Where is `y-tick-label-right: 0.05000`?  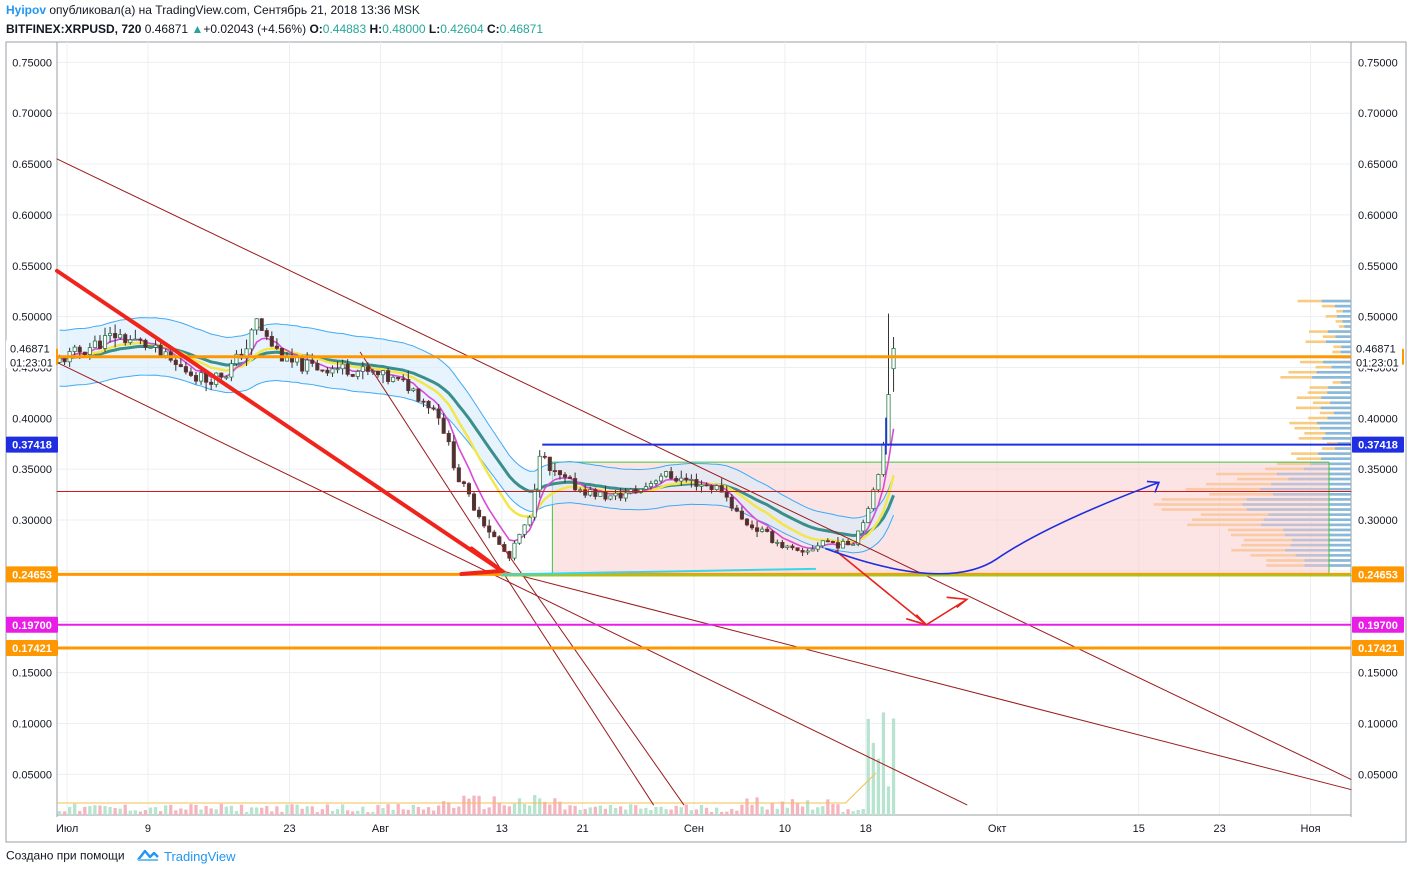 y-tick-label-right: 0.05000 is located at coordinates (1378, 775).